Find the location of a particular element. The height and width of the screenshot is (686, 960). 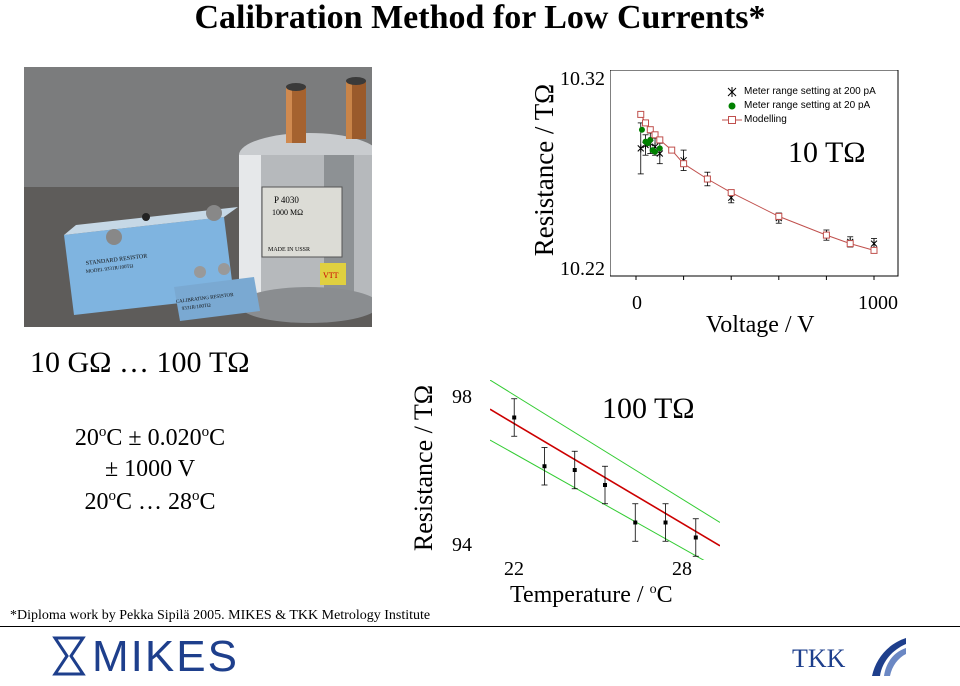

chart2-y-tick-top: 98 is located at coordinates (462, 397).